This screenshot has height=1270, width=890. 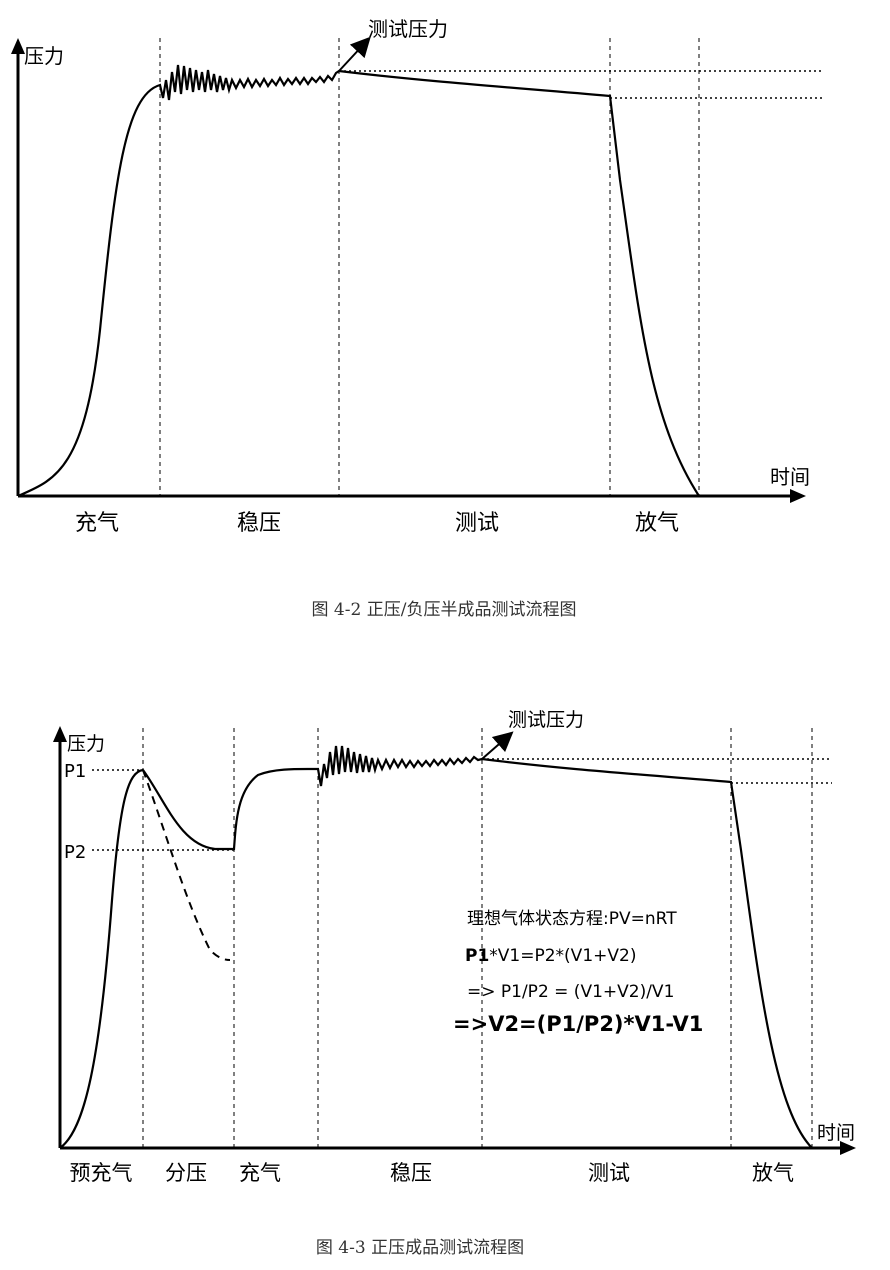 What do you see at coordinates (101, 1173) in the screenshot?
I see `phase-label: 预充气` at bounding box center [101, 1173].